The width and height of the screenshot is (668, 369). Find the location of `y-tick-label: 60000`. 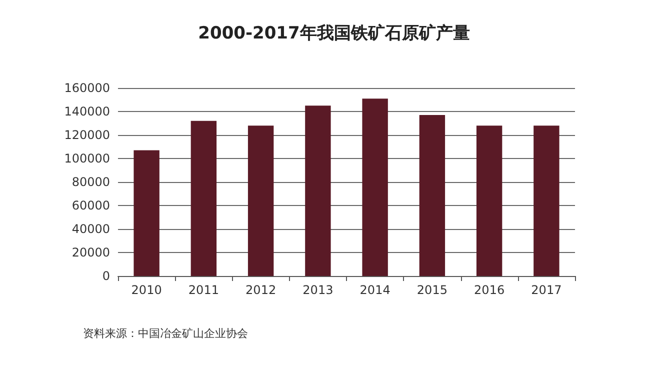

y-tick-label: 60000 is located at coordinates (91, 205).